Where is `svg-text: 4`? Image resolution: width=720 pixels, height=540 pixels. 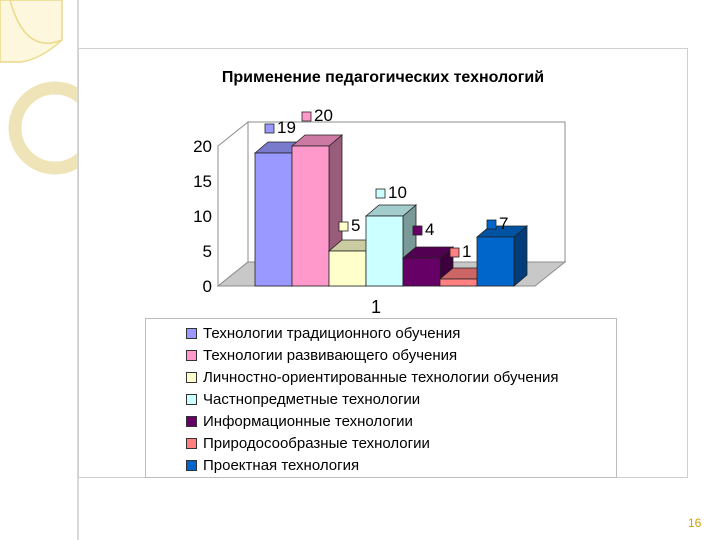
svg-text: 4 is located at coordinates (429, 229).